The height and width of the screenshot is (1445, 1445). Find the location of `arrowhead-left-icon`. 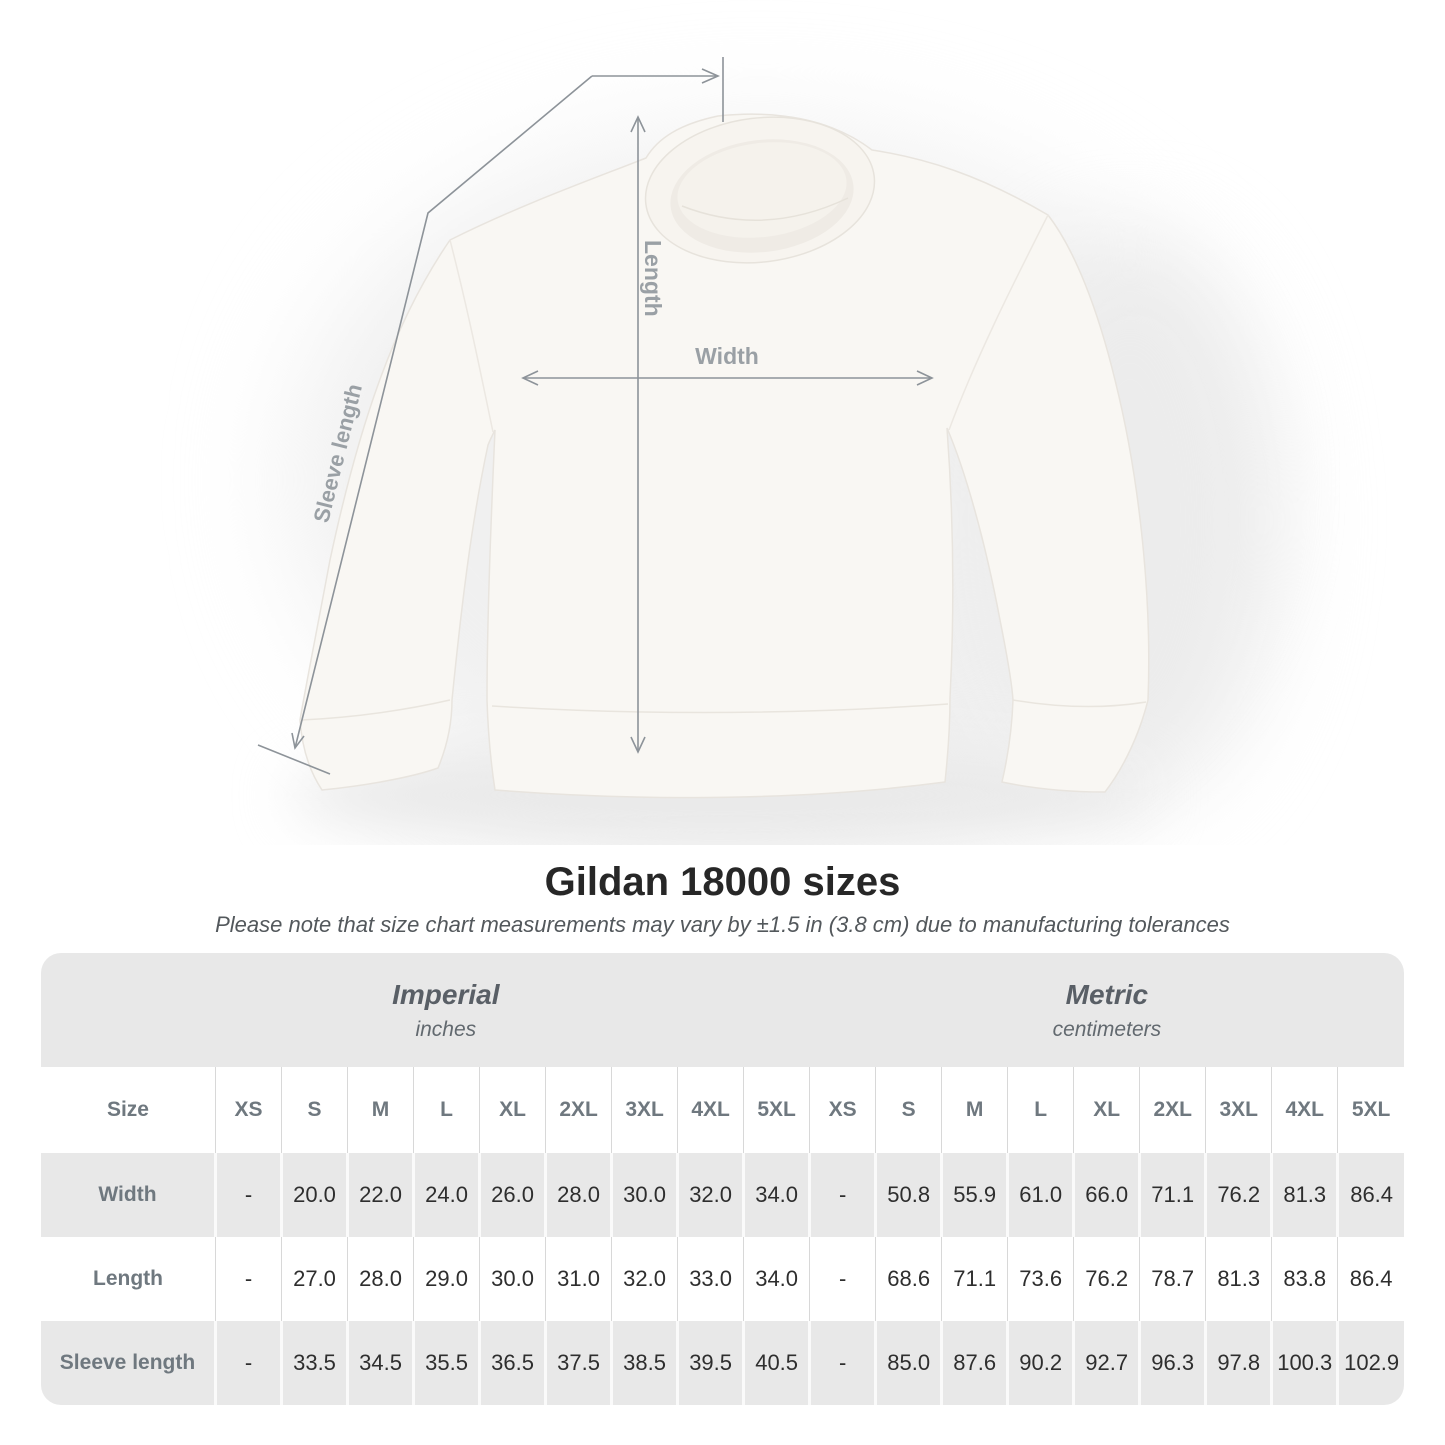

arrowhead-left-icon is located at coordinates (530, 378).